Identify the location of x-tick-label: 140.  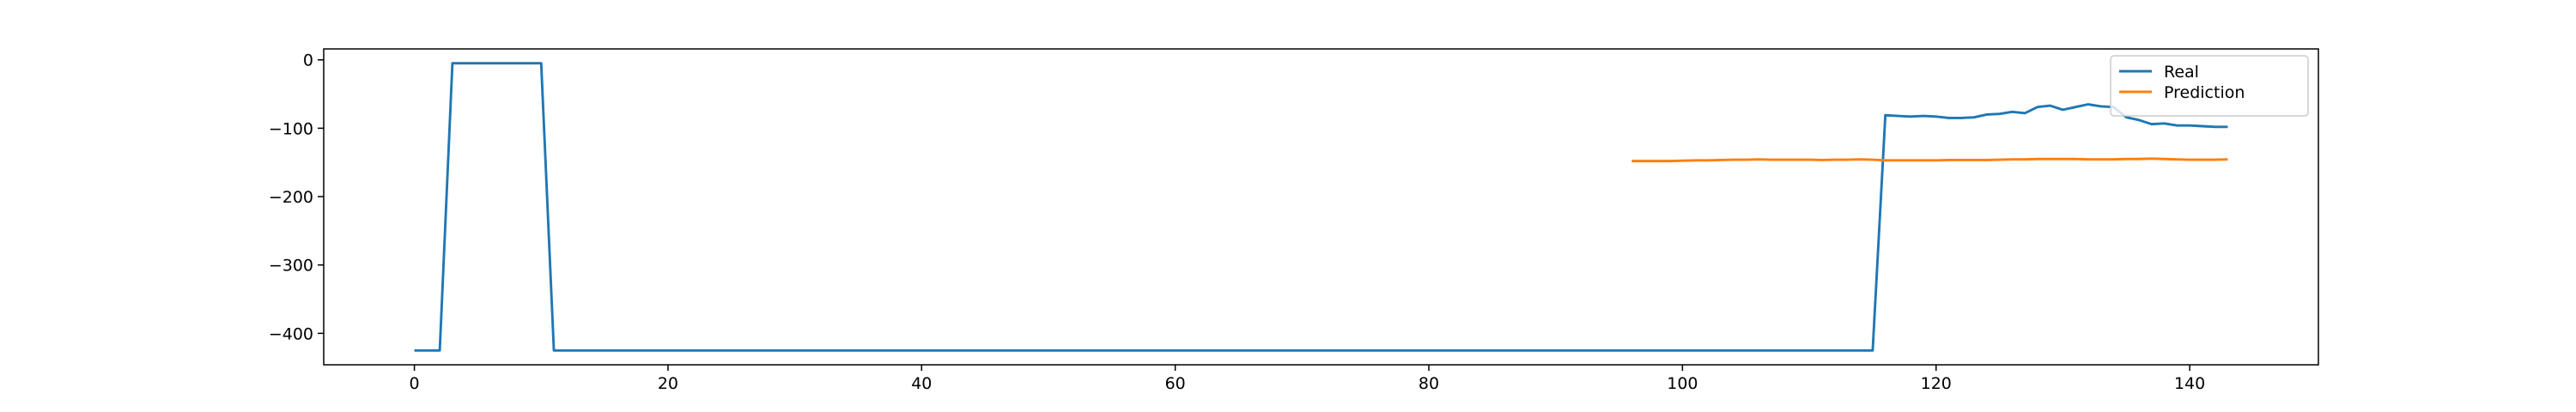
(2189, 383).